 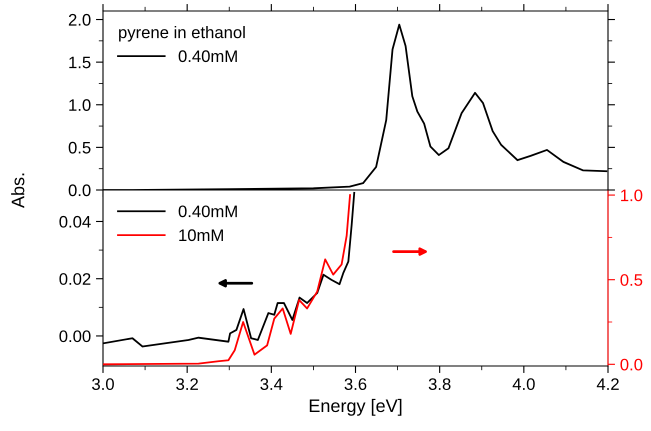 What do you see at coordinates (355, 384) in the screenshot?
I see `x-tick-label: 3.6` at bounding box center [355, 384].